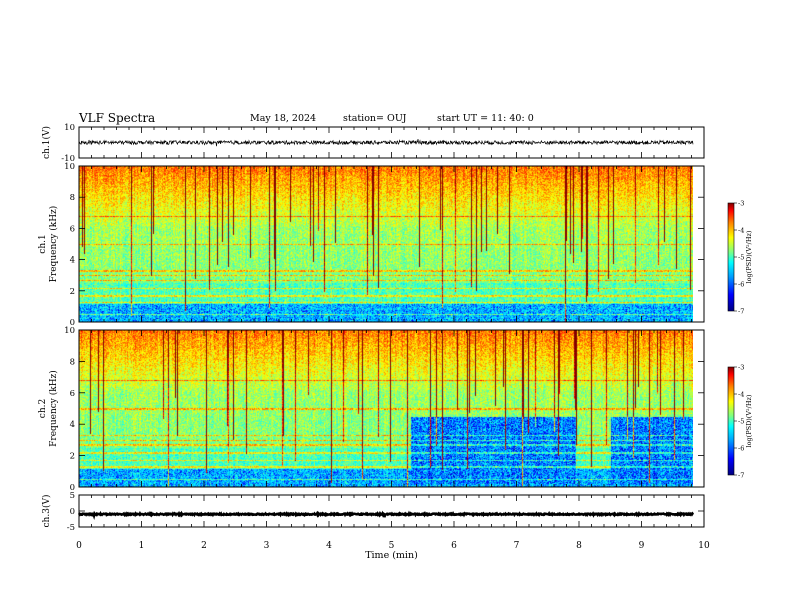 Image resolution: width=792 pixels, height=612 pixels. Describe the element at coordinates (79, 546) in the screenshot. I see `xtick-label: 0` at that location.